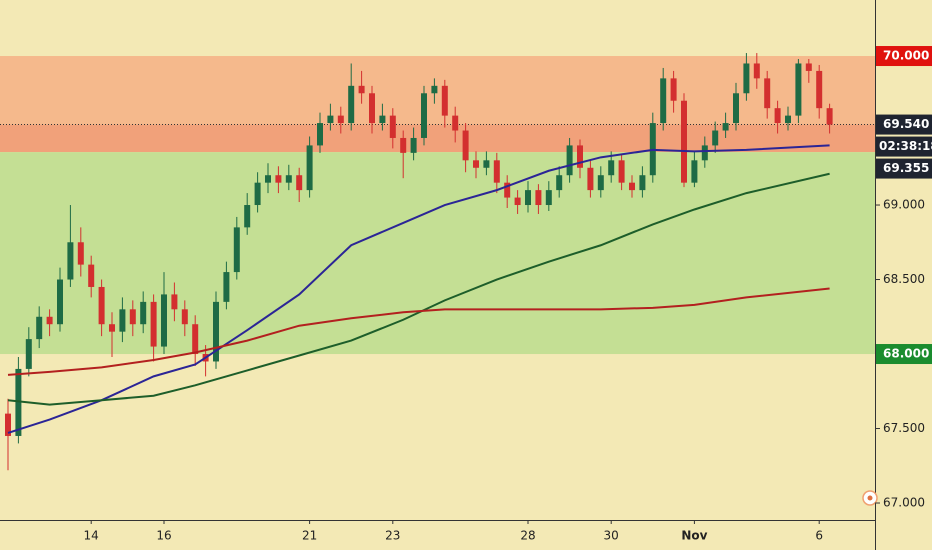 This screenshot has height=550, width=932. Describe the element at coordinates (309, 536) in the screenshot. I see `x-tick-label: 21` at that location.